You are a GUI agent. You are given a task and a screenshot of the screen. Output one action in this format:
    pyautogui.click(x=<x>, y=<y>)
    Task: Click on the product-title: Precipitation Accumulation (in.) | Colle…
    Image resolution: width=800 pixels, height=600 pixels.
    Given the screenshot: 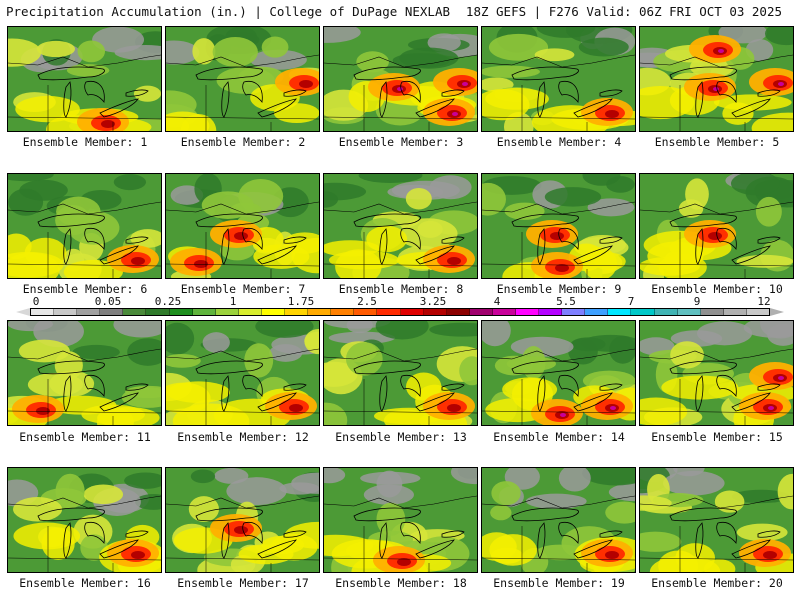 What is the action you would take?
    pyautogui.click(x=228, y=11)
    